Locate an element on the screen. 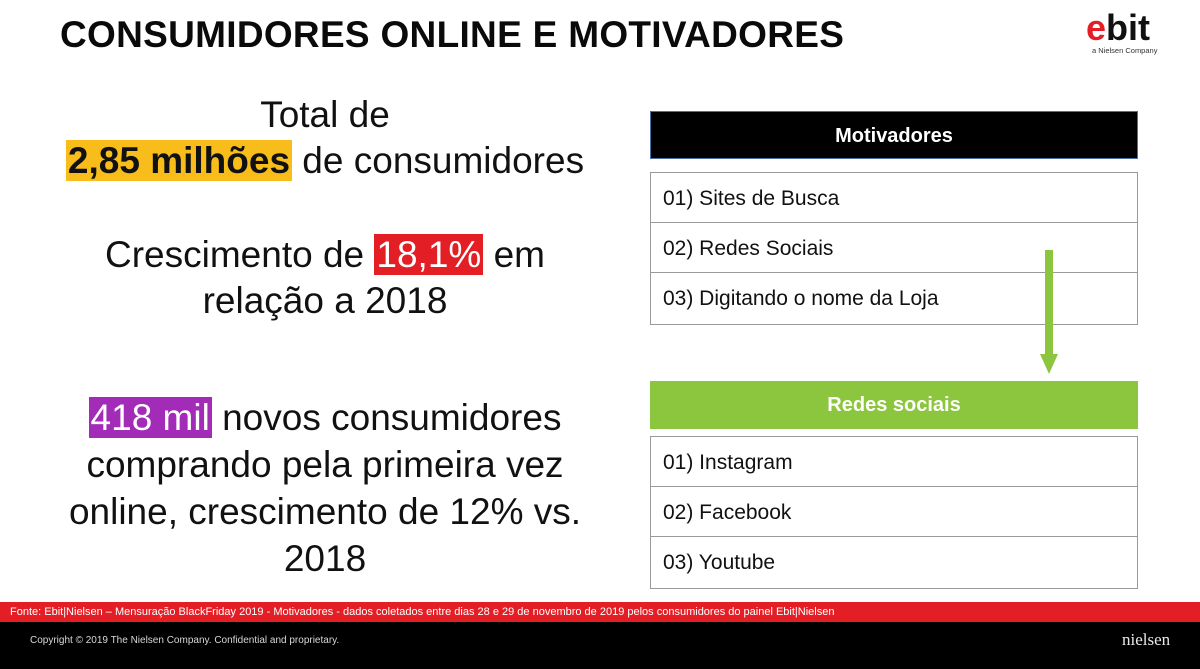 The height and width of the screenshot is (669, 1200). list-item: 02) Facebook is located at coordinates (894, 512).